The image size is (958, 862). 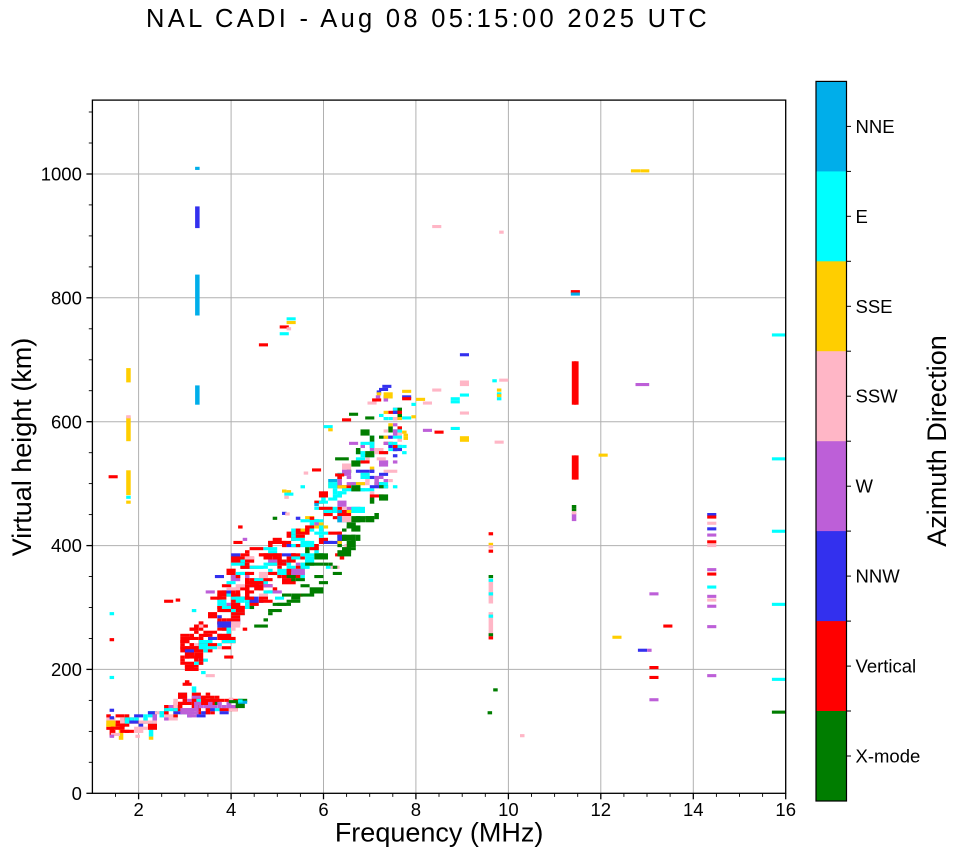 What do you see at coordinates (323, 809) in the screenshot?
I see `svg-text: 6` at bounding box center [323, 809].